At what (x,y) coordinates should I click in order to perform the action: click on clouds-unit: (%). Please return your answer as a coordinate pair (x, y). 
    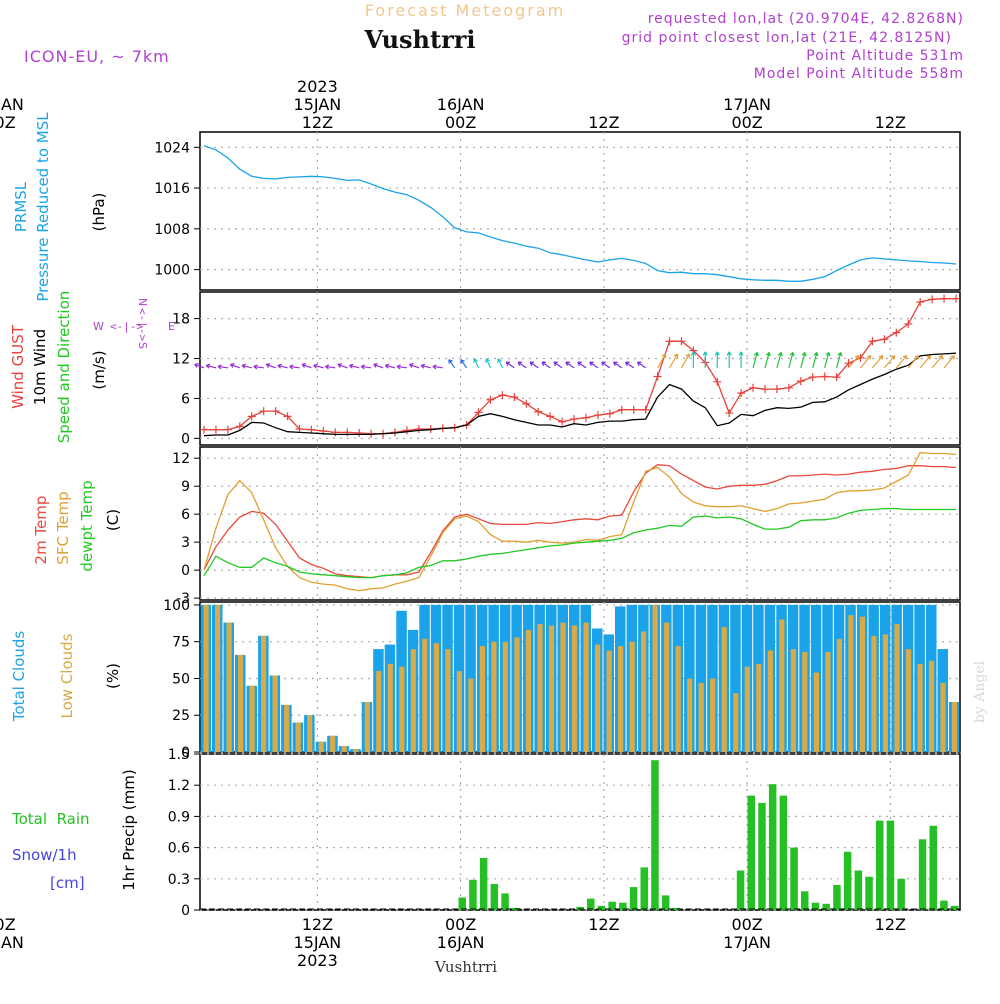
    Looking at the image, I should click on (113, 676).